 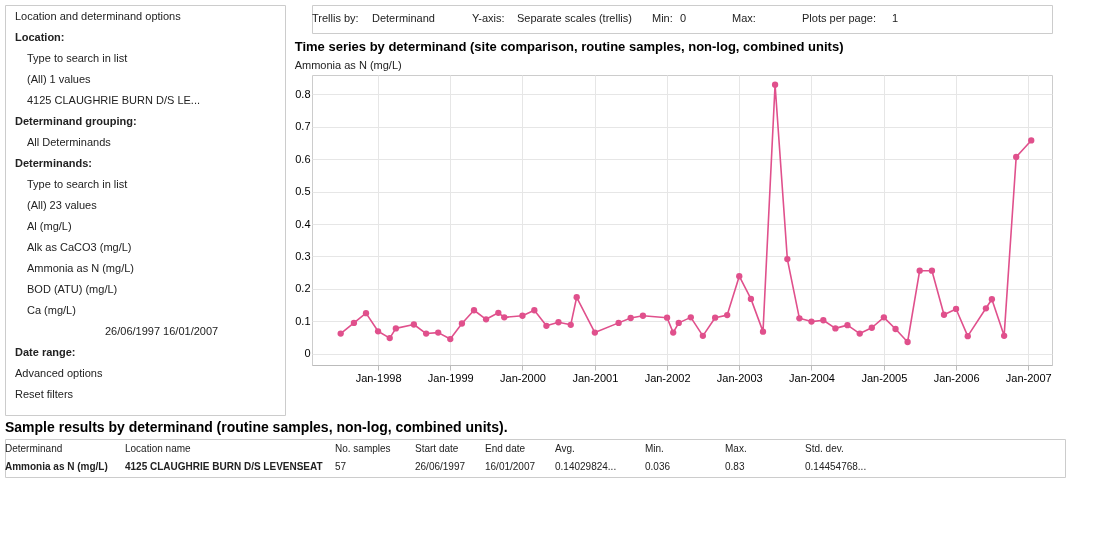 What do you see at coordinates (69, 142) in the screenshot?
I see `text: All Determinands` at bounding box center [69, 142].